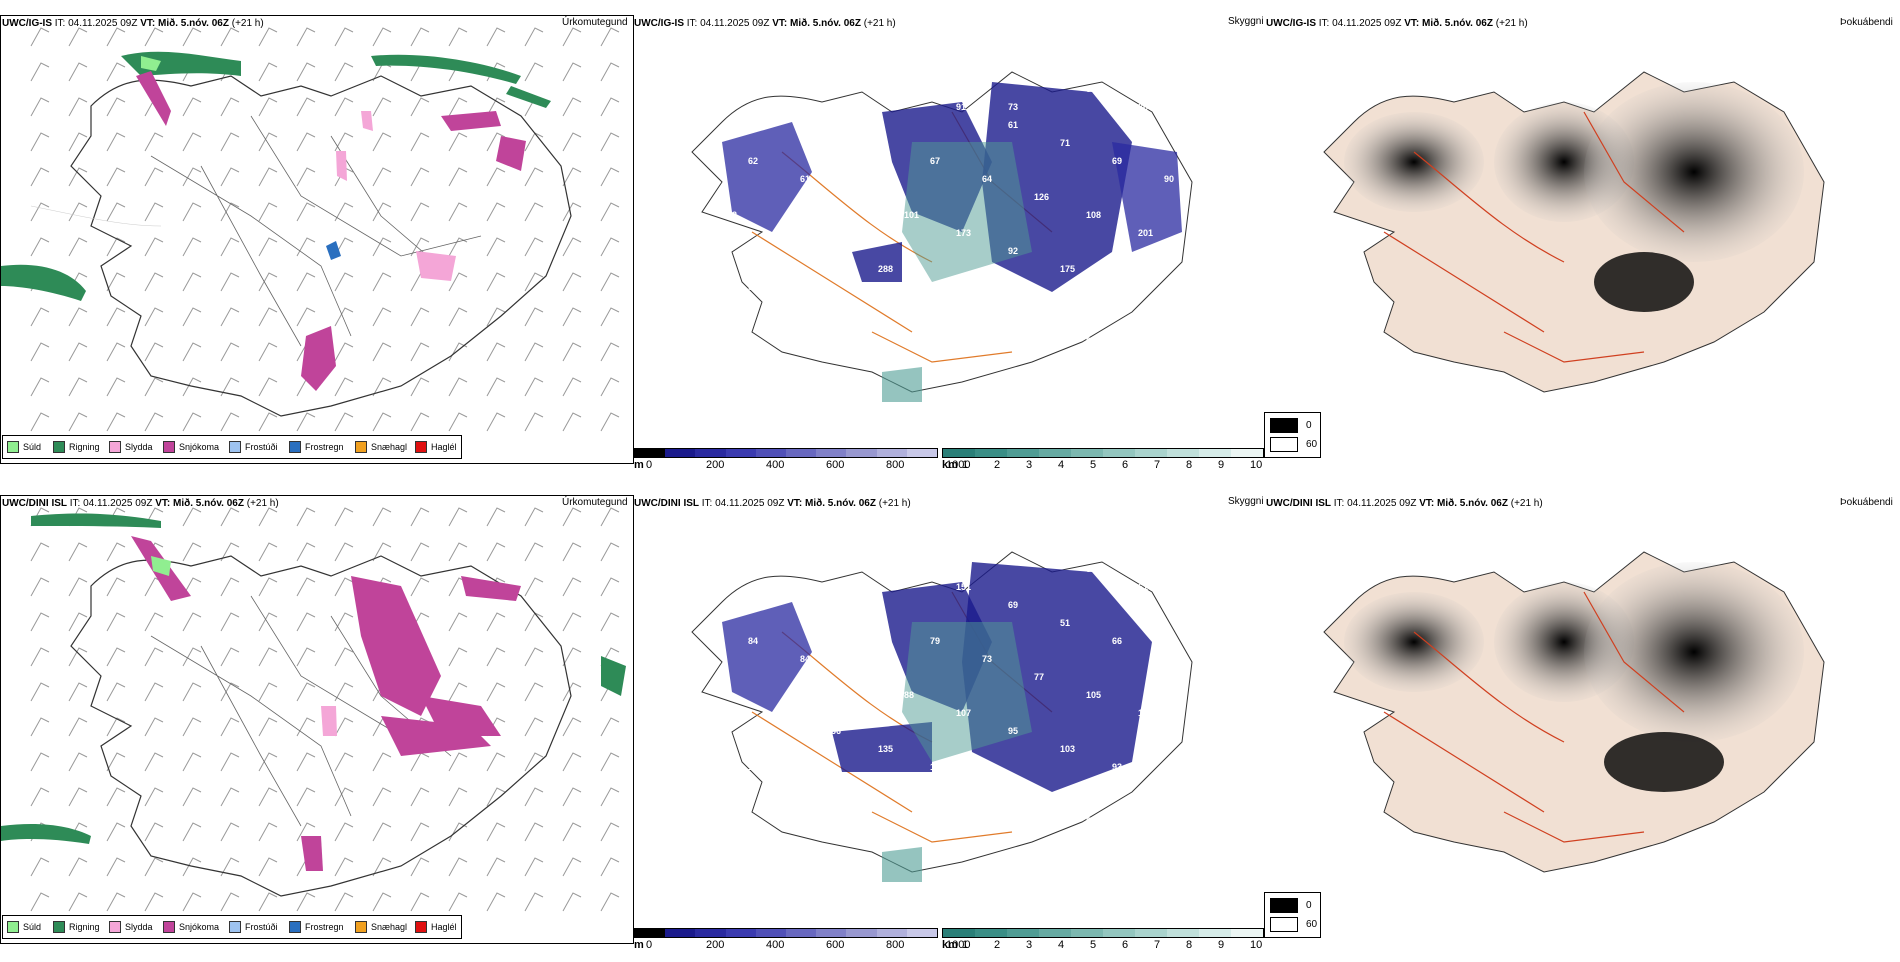 This screenshot has height=962, width=1900. What do you see at coordinates (1157, 465) in the screenshot?
I see `visibility-tick: 7` at bounding box center [1157, 465].